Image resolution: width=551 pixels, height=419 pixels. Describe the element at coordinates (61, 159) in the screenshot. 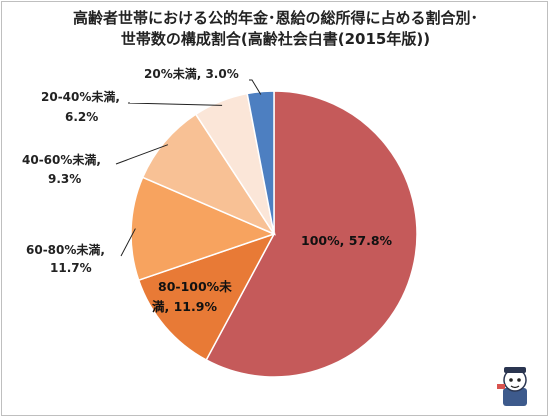

I see `data-label-40-60-line-1: 40-60%未満,` at that location.